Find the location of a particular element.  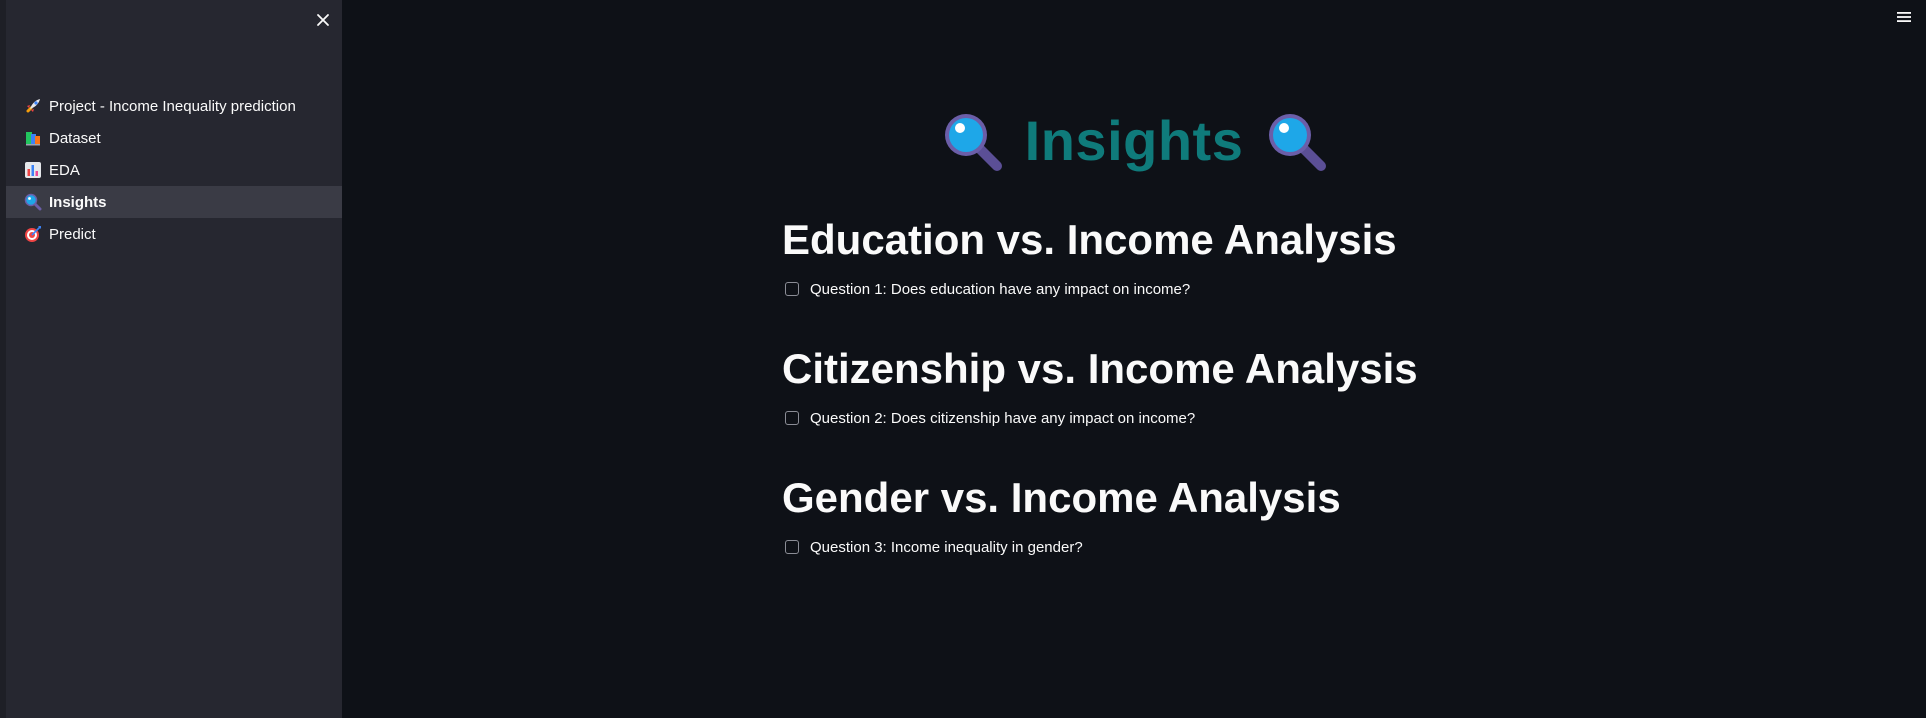

main-menu-button is located at coordinates (1904, 17).